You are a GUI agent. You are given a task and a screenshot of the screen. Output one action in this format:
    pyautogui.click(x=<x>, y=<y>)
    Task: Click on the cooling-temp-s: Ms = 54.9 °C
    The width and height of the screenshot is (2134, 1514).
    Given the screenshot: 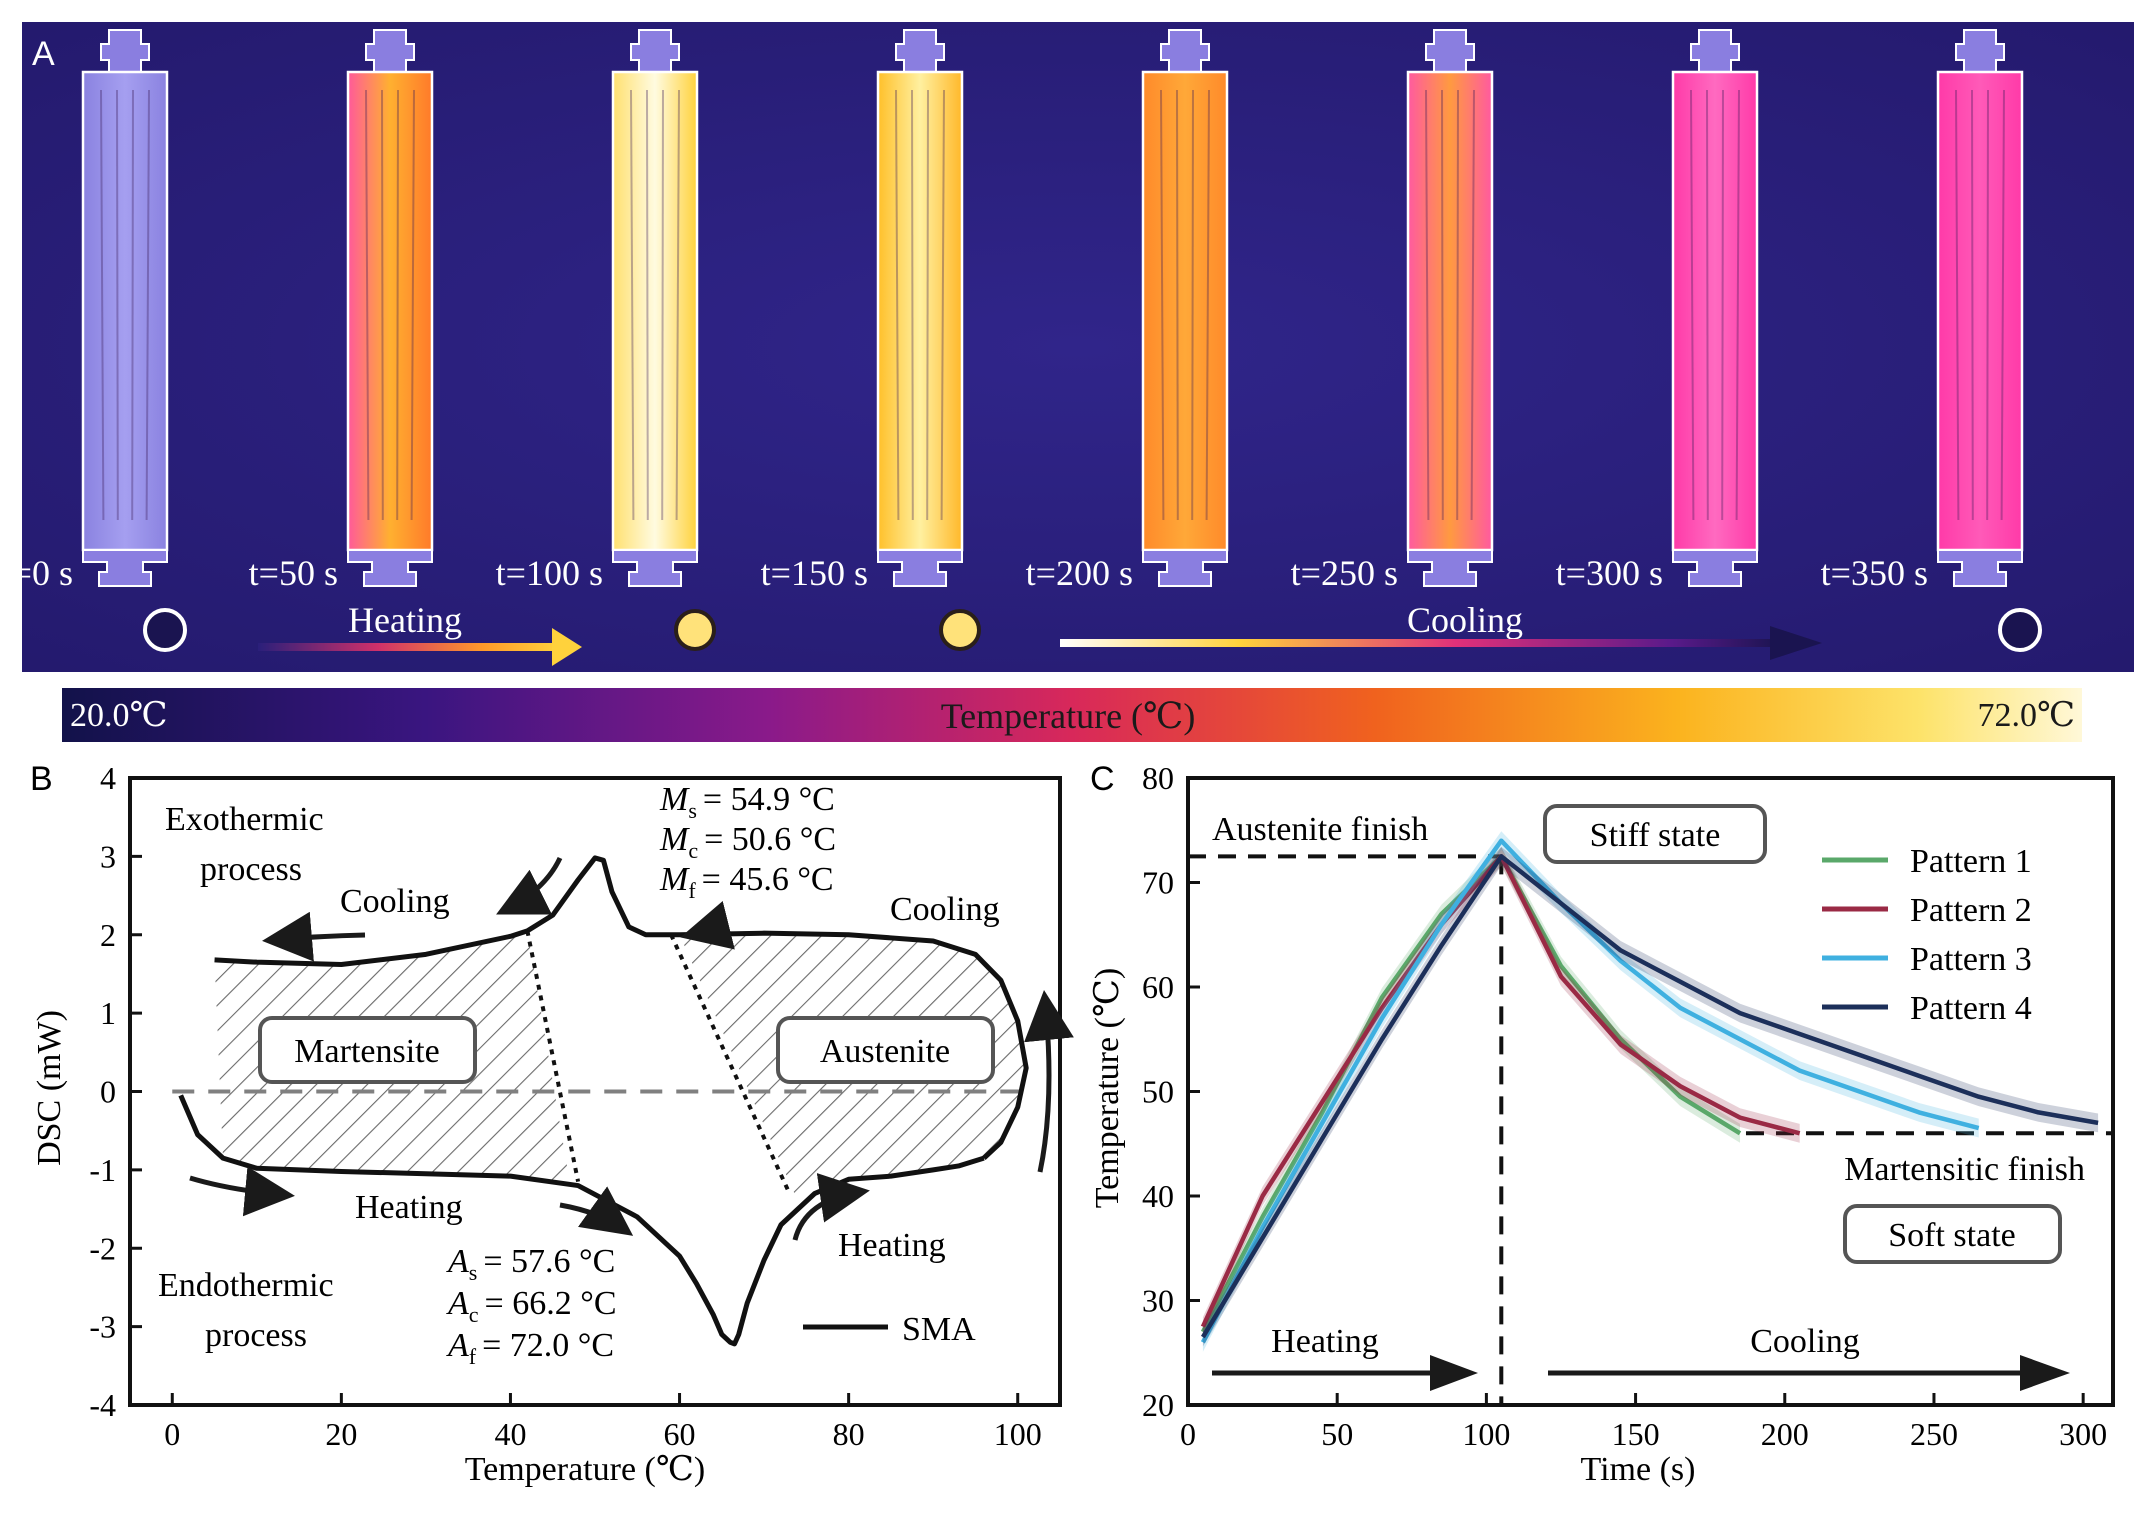 What is the action you would take?
    pyautogui.click(x=747, y=802)
    